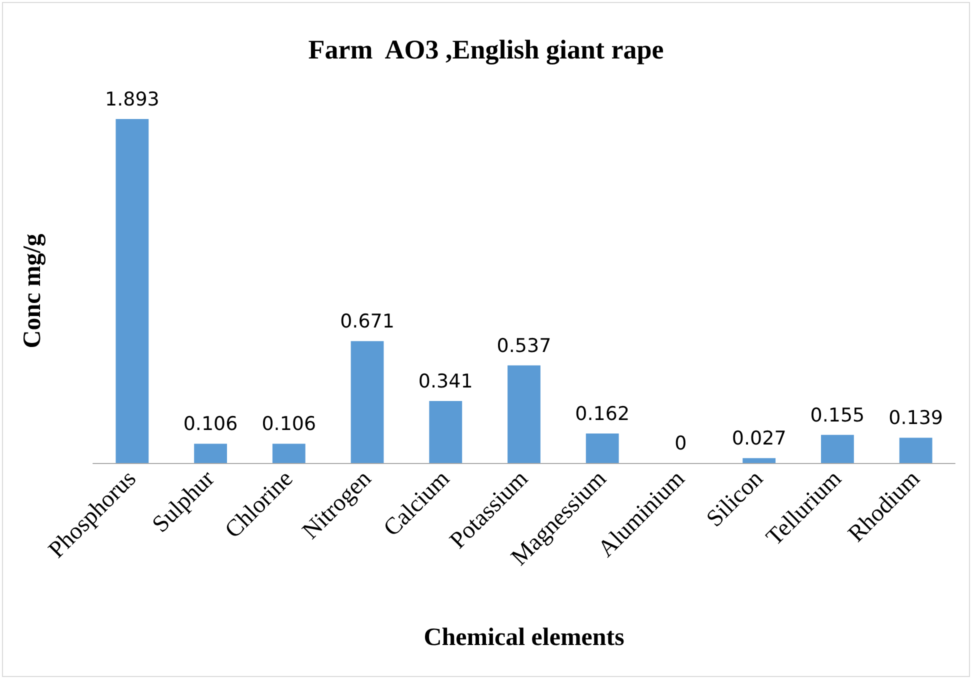 The height and width of the screenshot is (681, 974). I want to click on data-label: 0.537, so click(524, 345).